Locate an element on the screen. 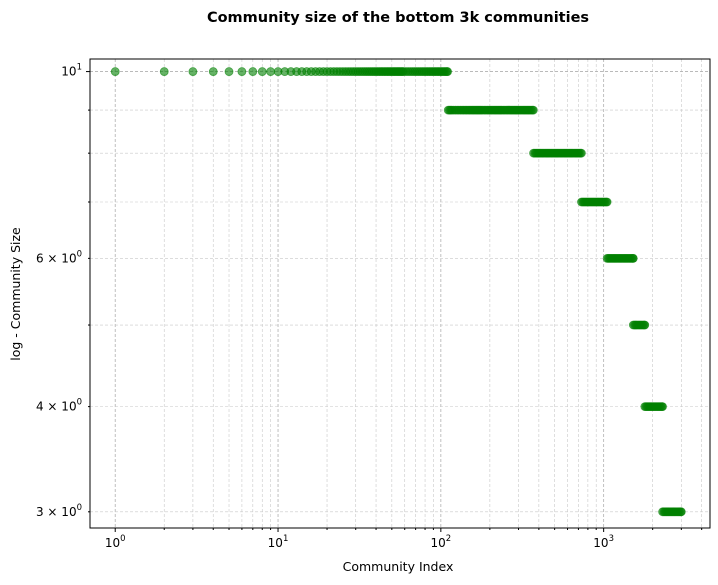 The image size is (718, 585). x-tick-label: 10³ is located at coordinates (603, 542).